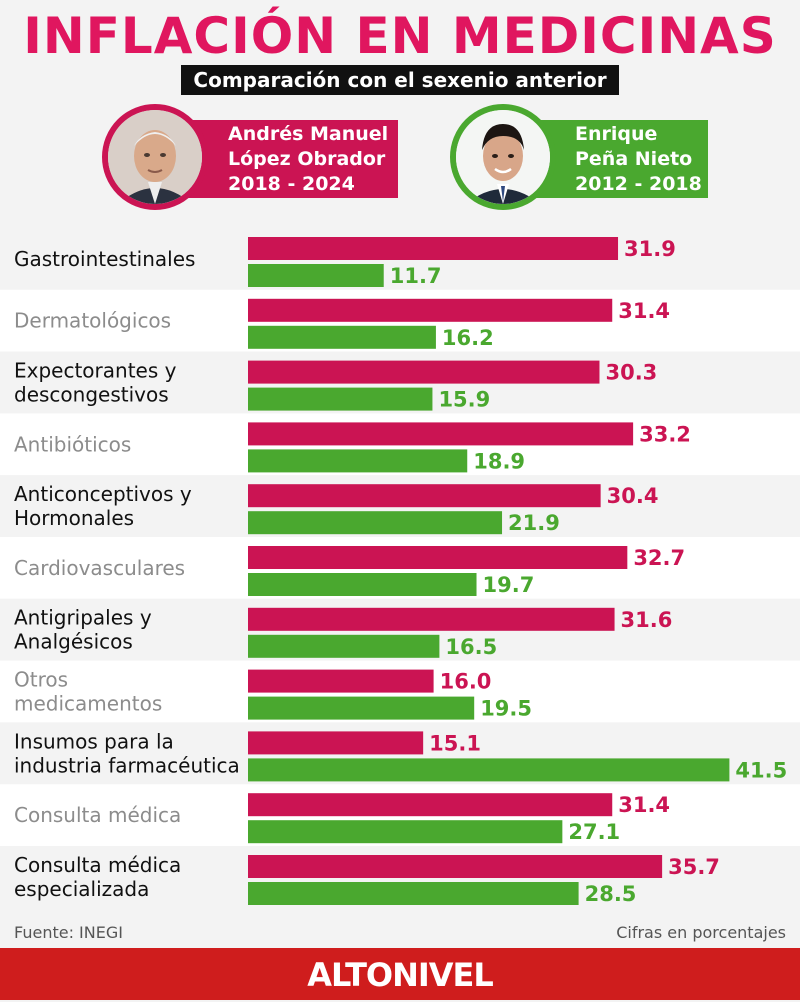  I want to click on value-label: 30.4, so click(633, 496).